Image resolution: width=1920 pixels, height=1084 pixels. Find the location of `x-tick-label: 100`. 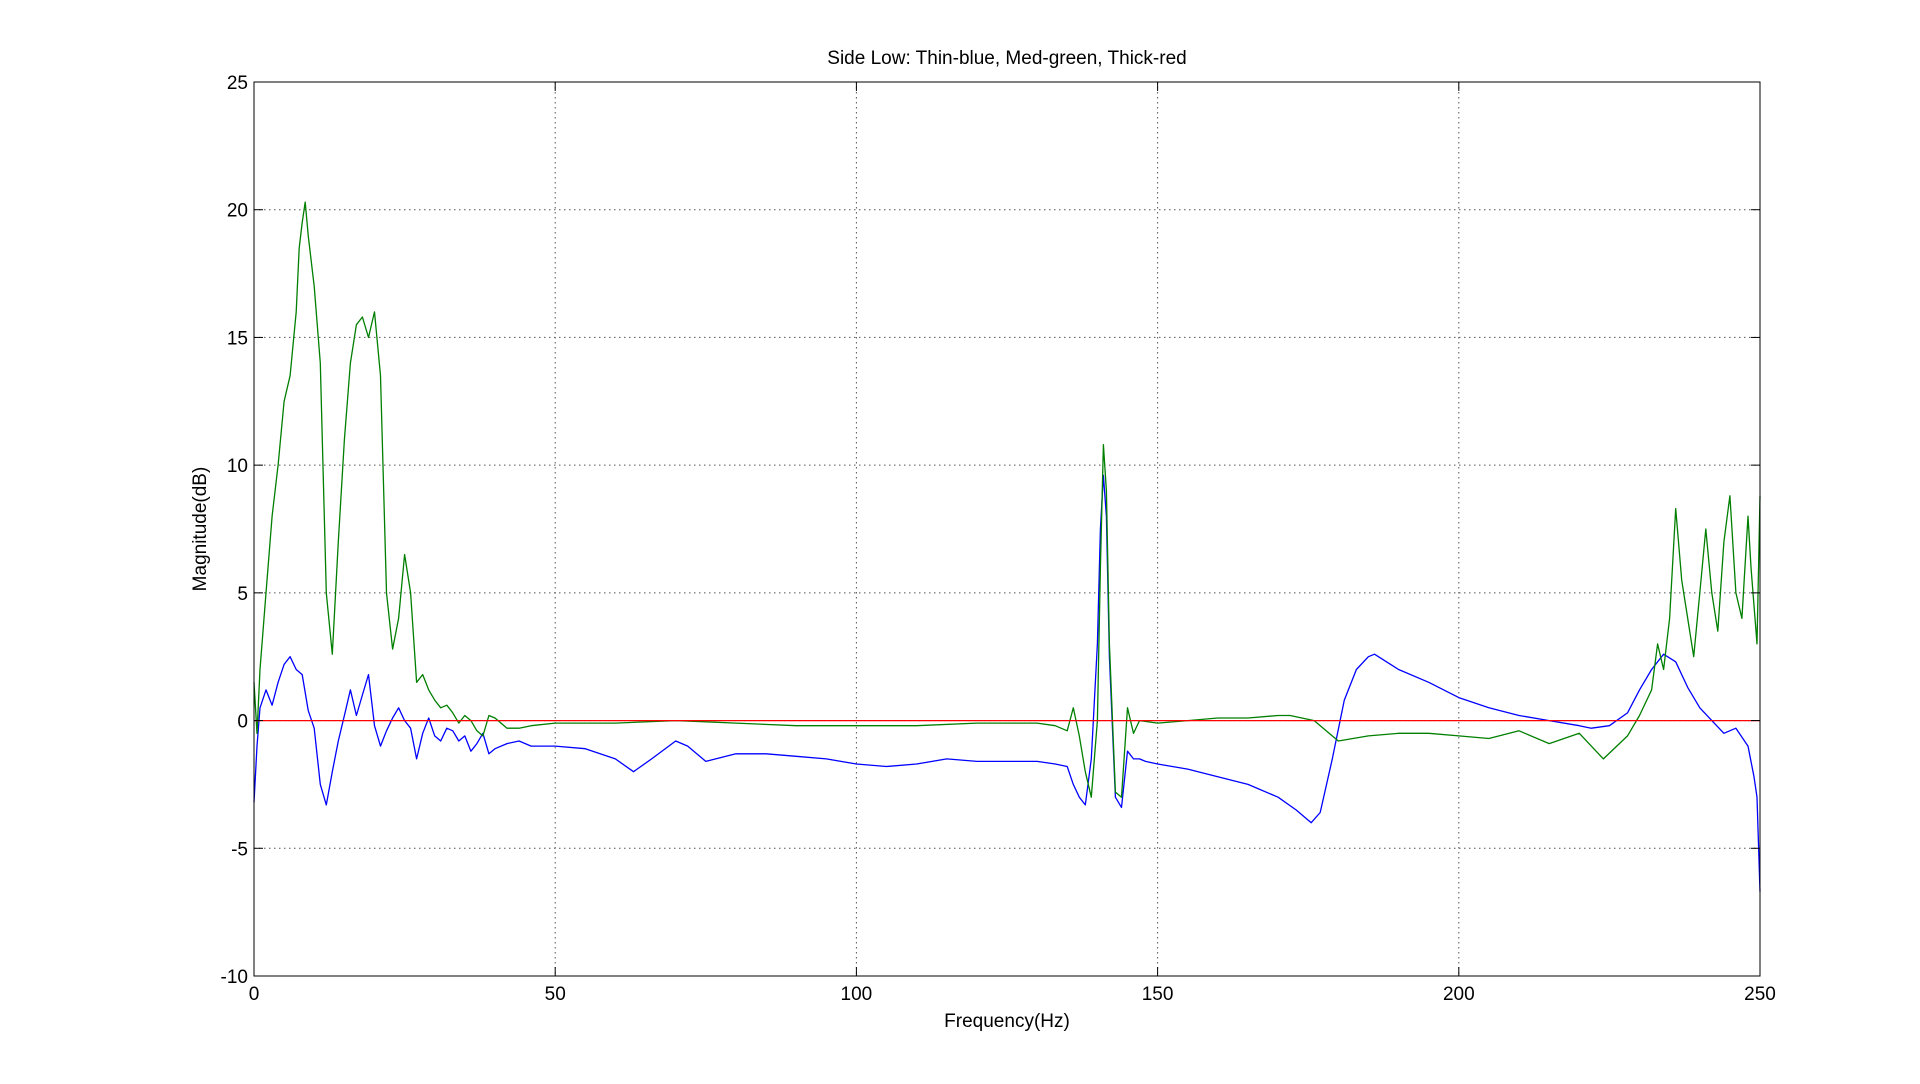

x-tick-label: 100 is located at coordinates (857, 994).